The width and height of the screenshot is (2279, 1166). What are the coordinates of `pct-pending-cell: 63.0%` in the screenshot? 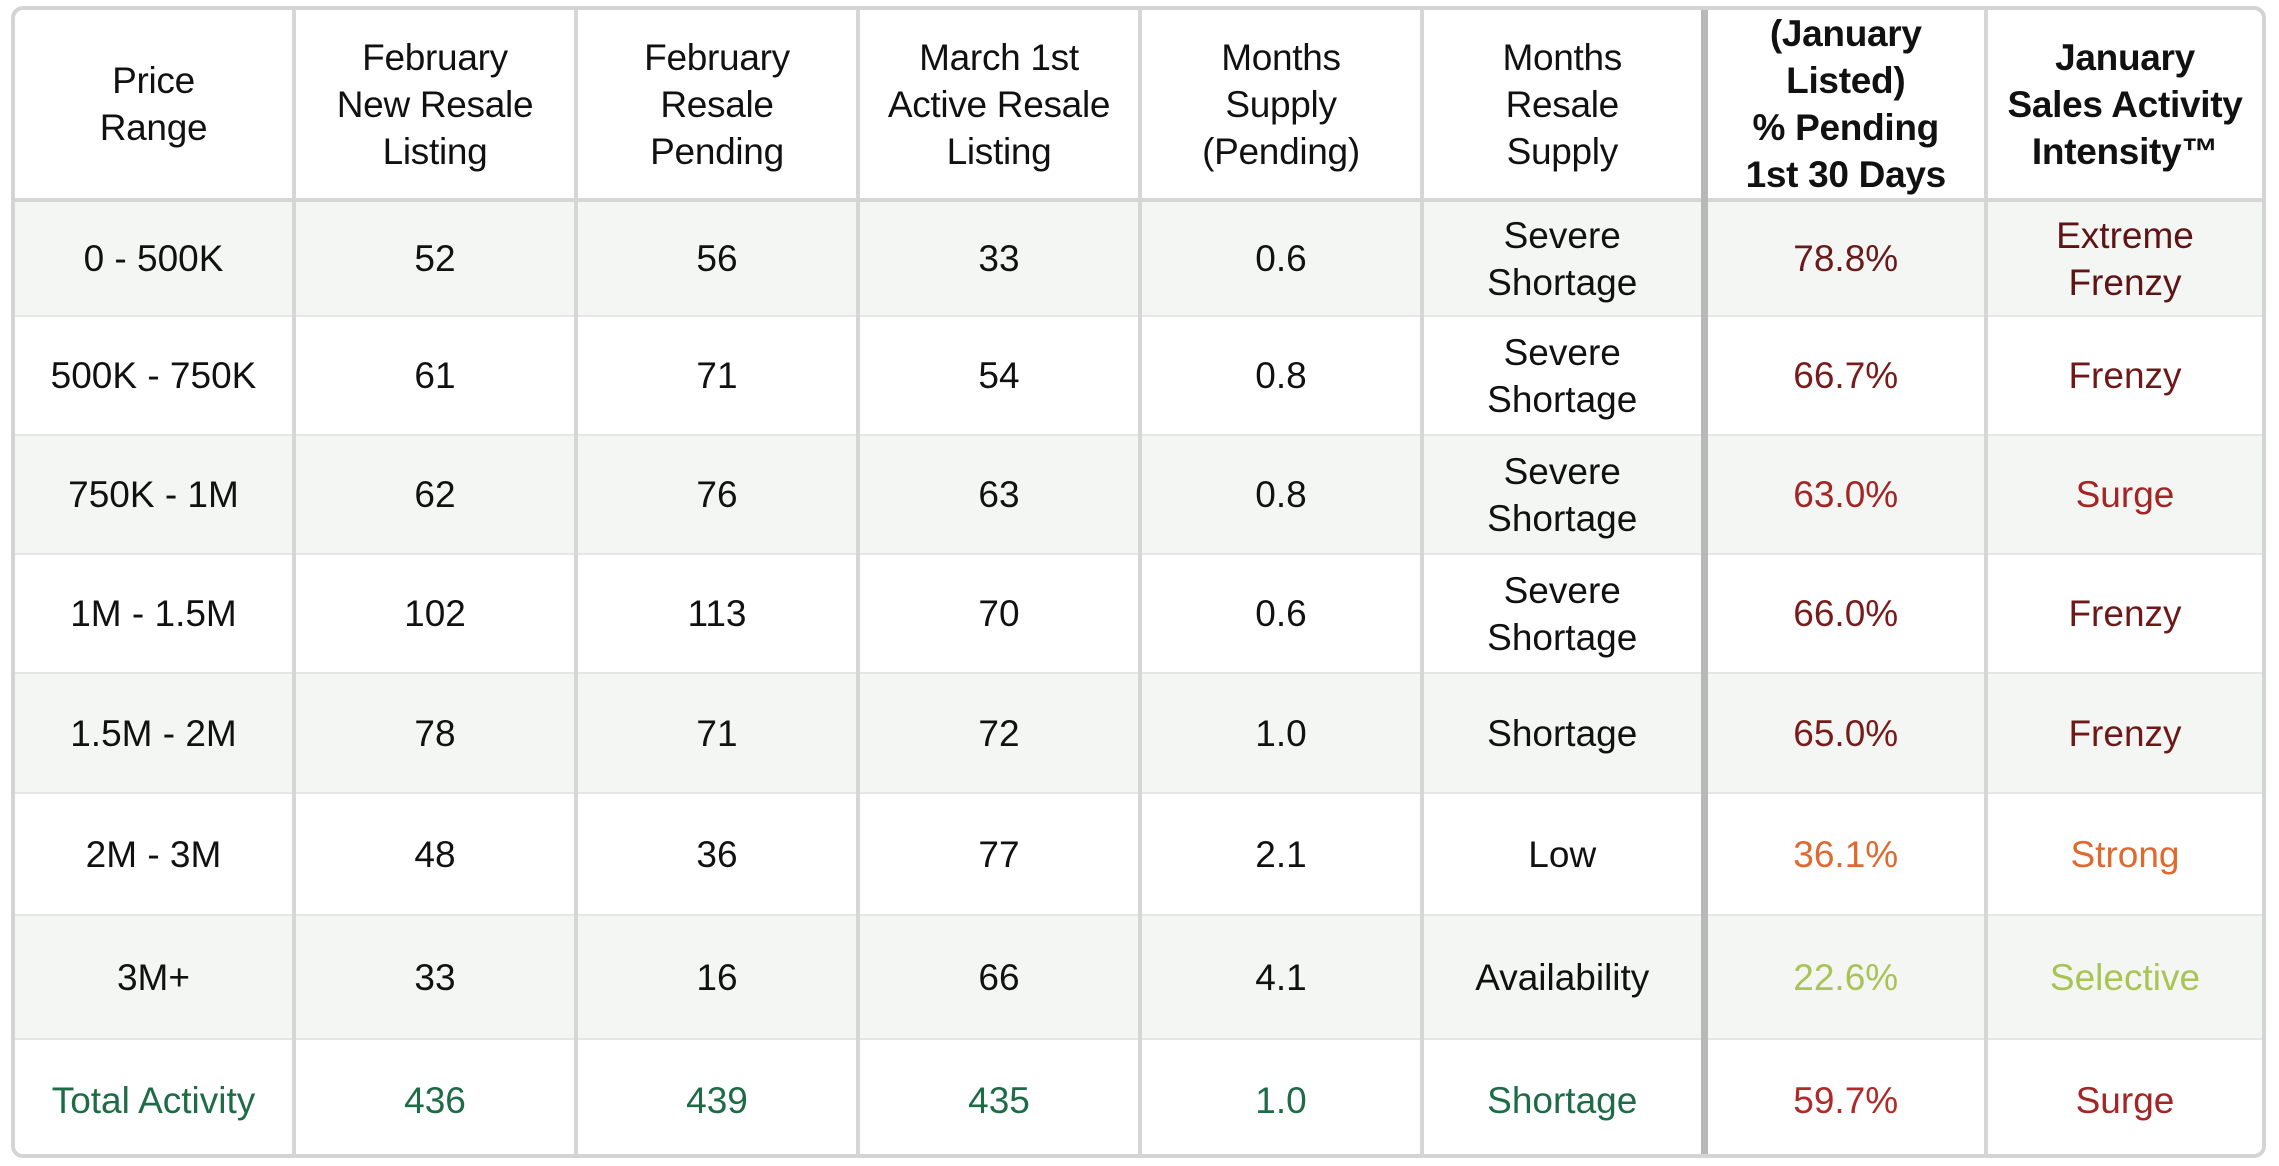 It's located at (1845, 494).